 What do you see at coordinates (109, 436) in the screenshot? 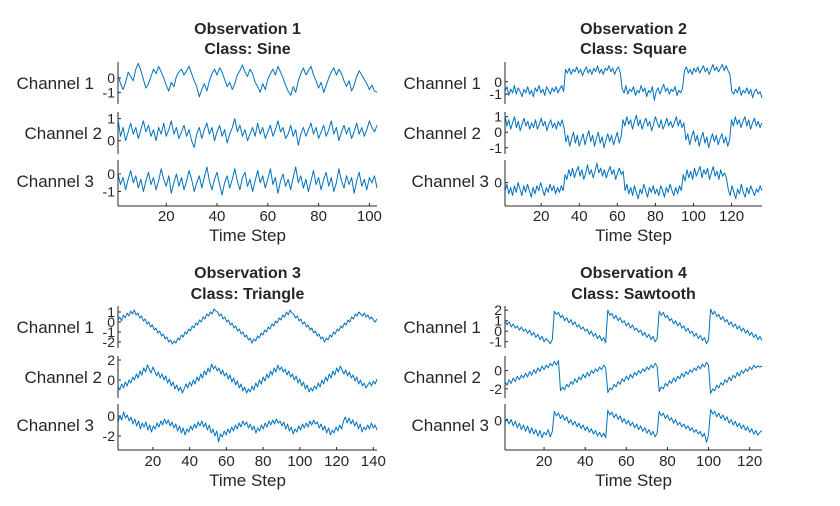
I see `panel-3-channel-3-y-tick-label: -2` at bounding box center [109, 436].